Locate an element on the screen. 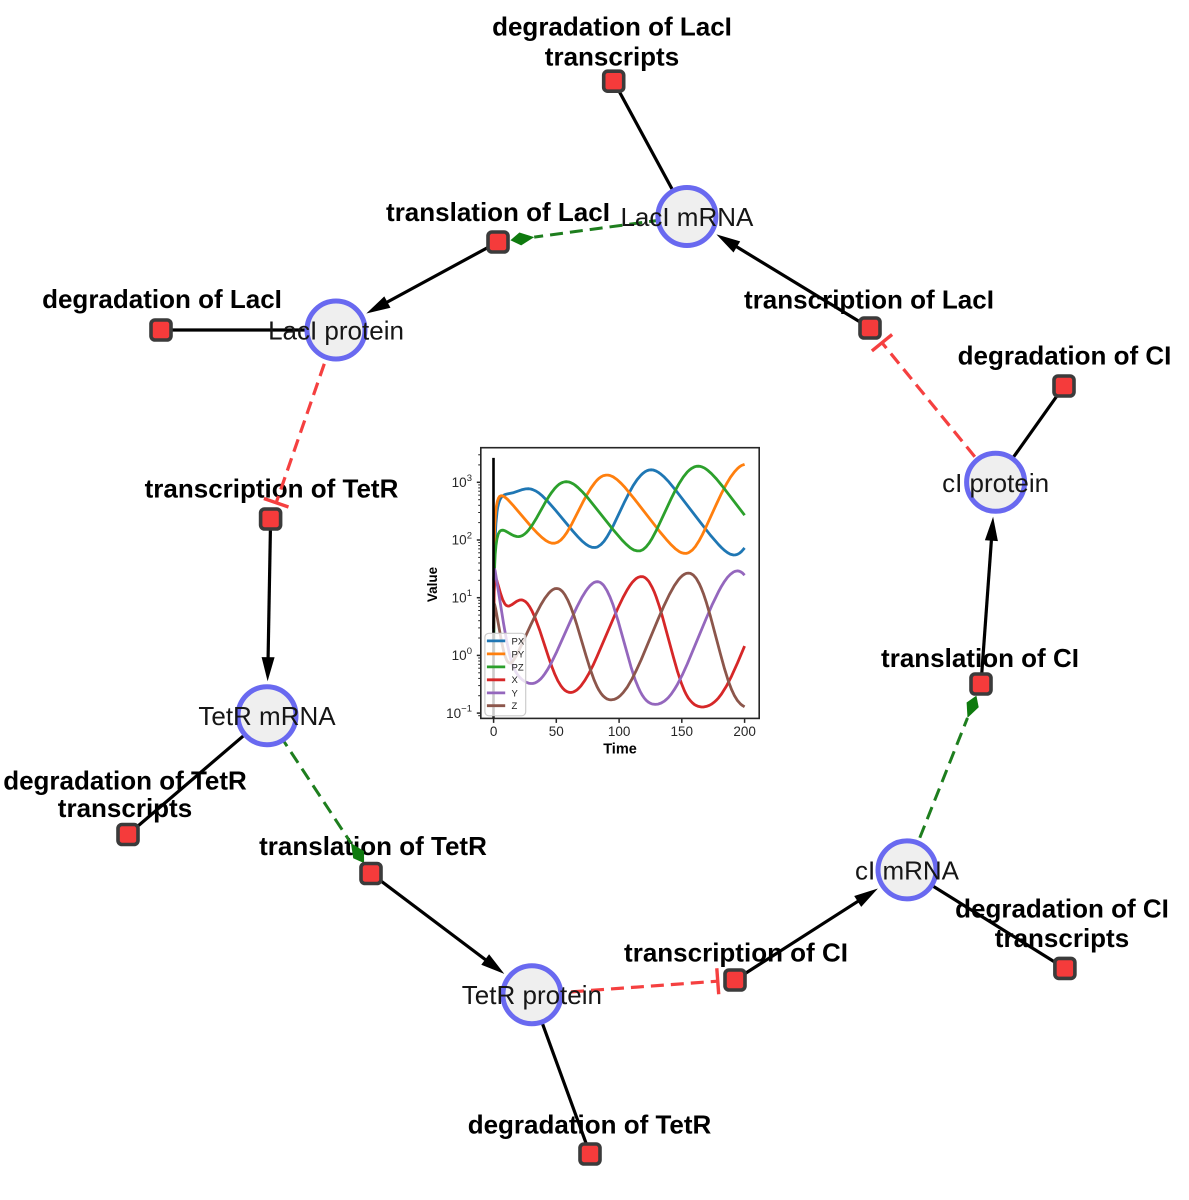  svg-text: TetR mRNA is located at coordinates (267, 716).